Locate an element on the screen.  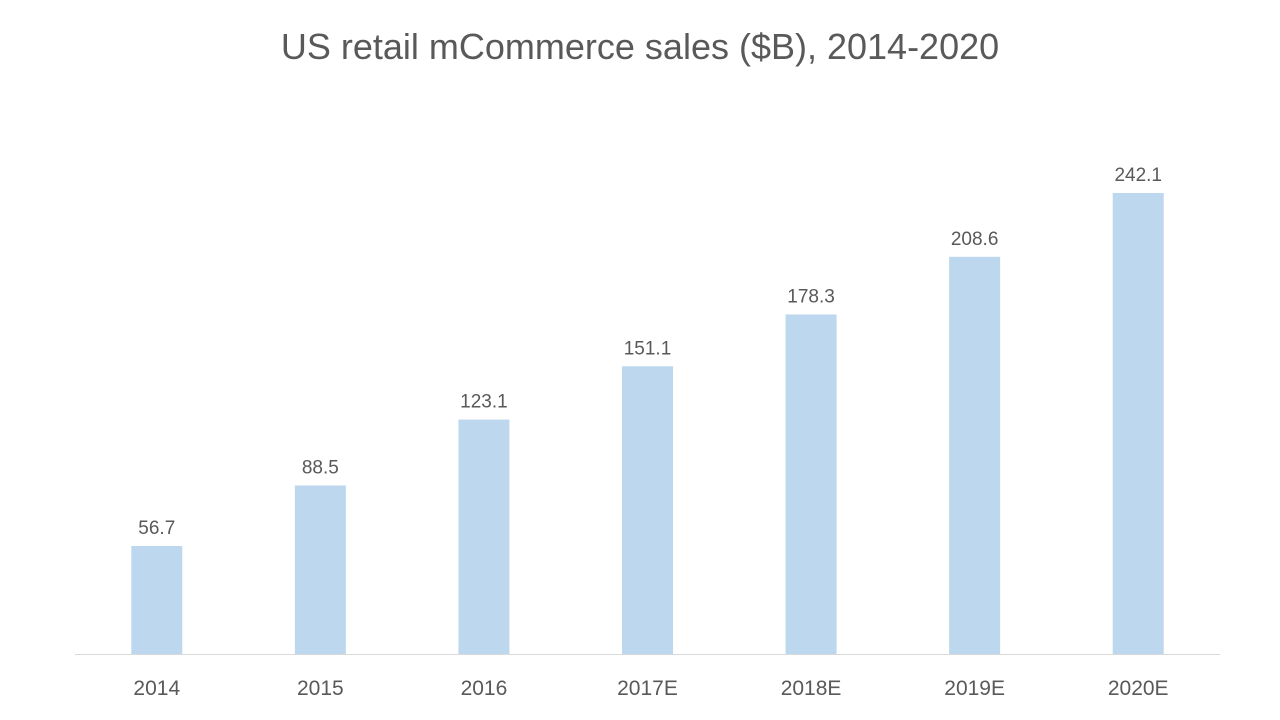
data-label-2017e: 151.1 is located at coordinates (648, 348).